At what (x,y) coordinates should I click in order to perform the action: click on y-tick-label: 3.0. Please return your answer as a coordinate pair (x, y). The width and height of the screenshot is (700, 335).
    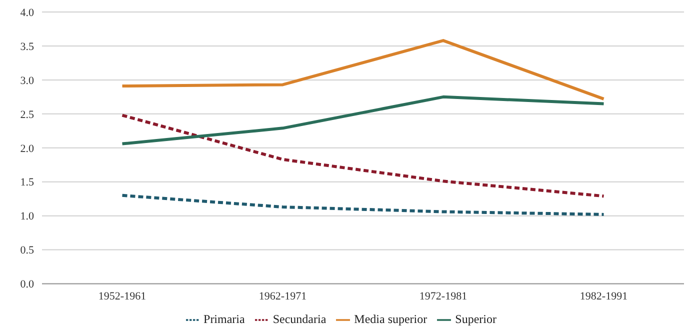
    Looking at the image, I should click on (27, 80).